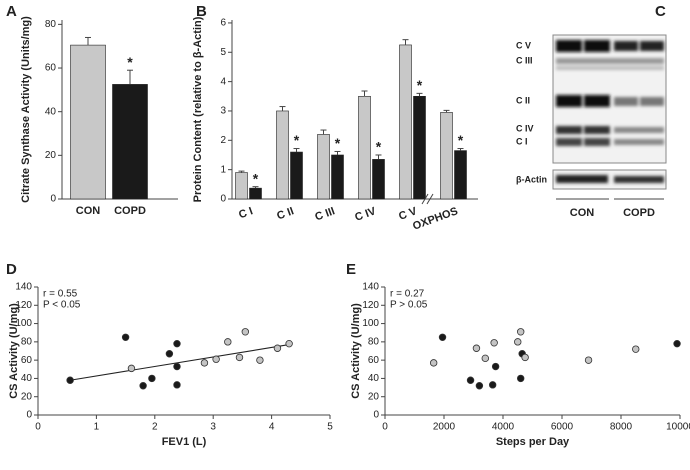 Image resolution: width=690 pixels, height=470 pixels. I want to click on actin-membrane, so click(609, 179).